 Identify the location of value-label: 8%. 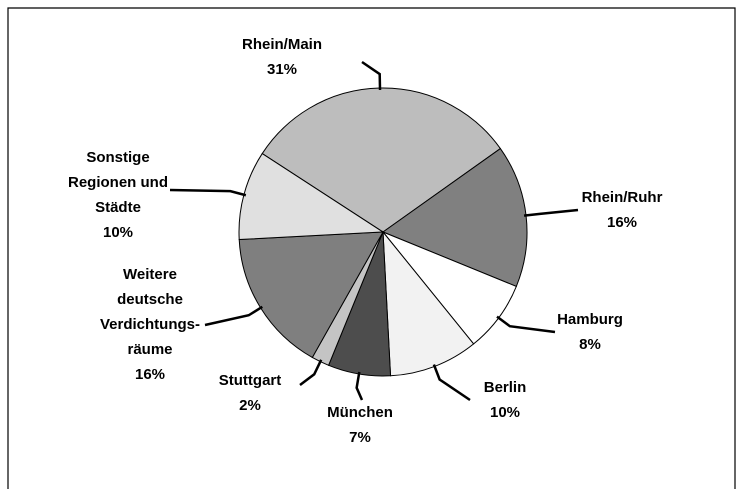
(590, 344).